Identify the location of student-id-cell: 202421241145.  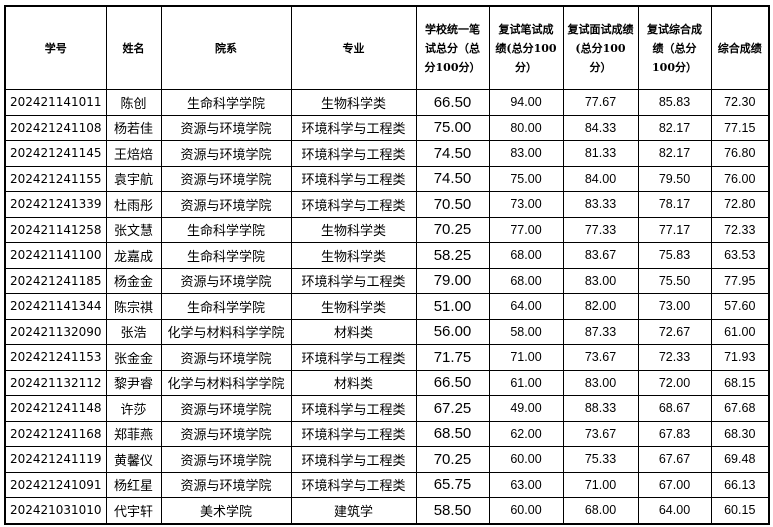
(55, 153).